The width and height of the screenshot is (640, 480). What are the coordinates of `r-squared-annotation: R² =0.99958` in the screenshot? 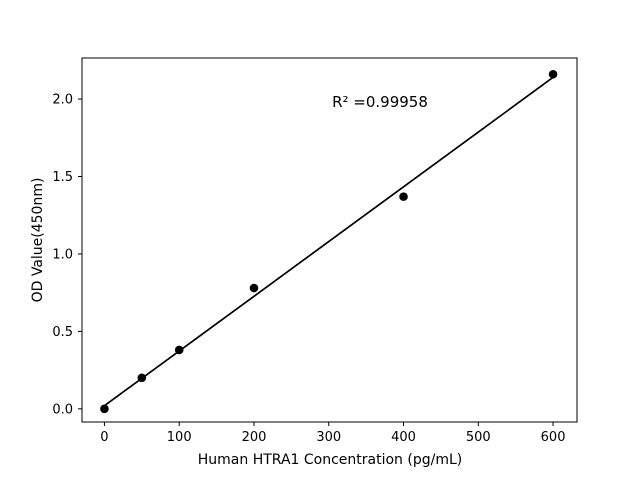 It's located at (380, 102).